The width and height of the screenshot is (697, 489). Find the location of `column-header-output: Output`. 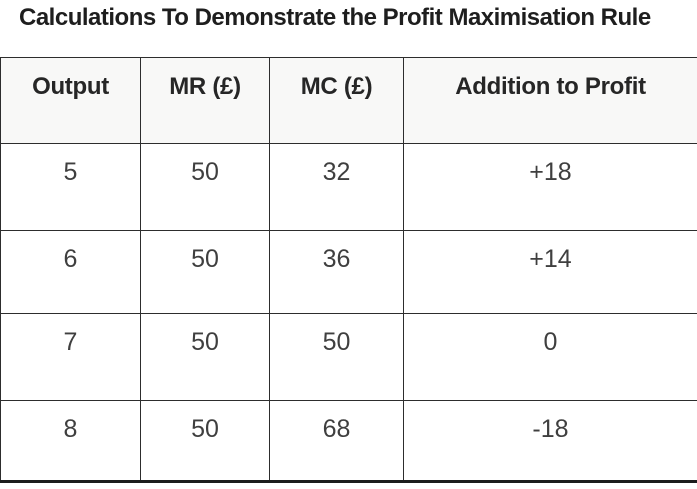

column-header-output: Output is located at coordinates (70, 100).